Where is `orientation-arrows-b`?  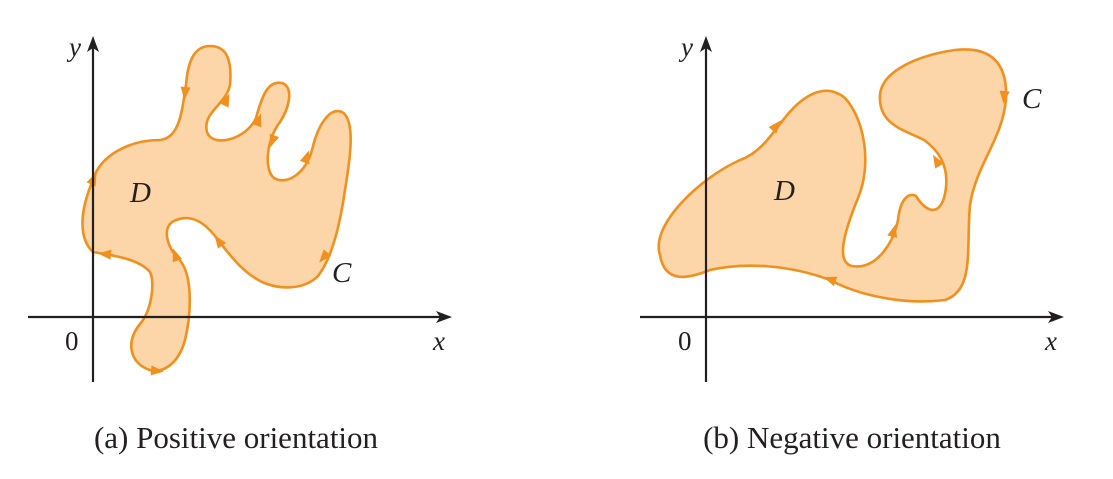
orientation-arrows-b is located at coordinates (889, 188).